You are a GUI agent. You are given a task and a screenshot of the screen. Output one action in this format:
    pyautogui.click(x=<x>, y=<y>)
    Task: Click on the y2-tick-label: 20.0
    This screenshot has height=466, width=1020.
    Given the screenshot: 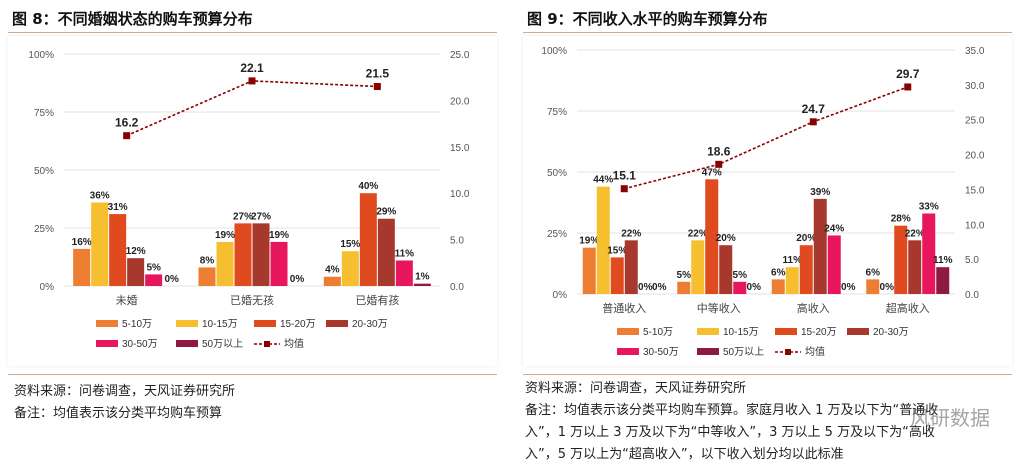 What is the action you would take?
    pyautogui.click(x=975, y=156)
    